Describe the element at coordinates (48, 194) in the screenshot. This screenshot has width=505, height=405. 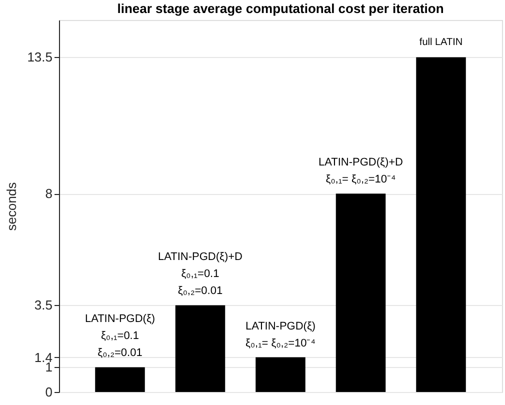
I see `y-tick-label: 8` at that location.